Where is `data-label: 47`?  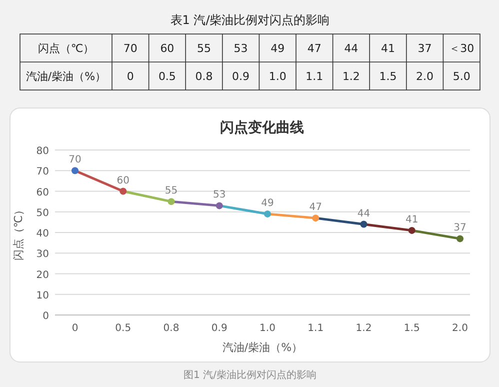
data-label: 47 is located at coordinates (315, 208).